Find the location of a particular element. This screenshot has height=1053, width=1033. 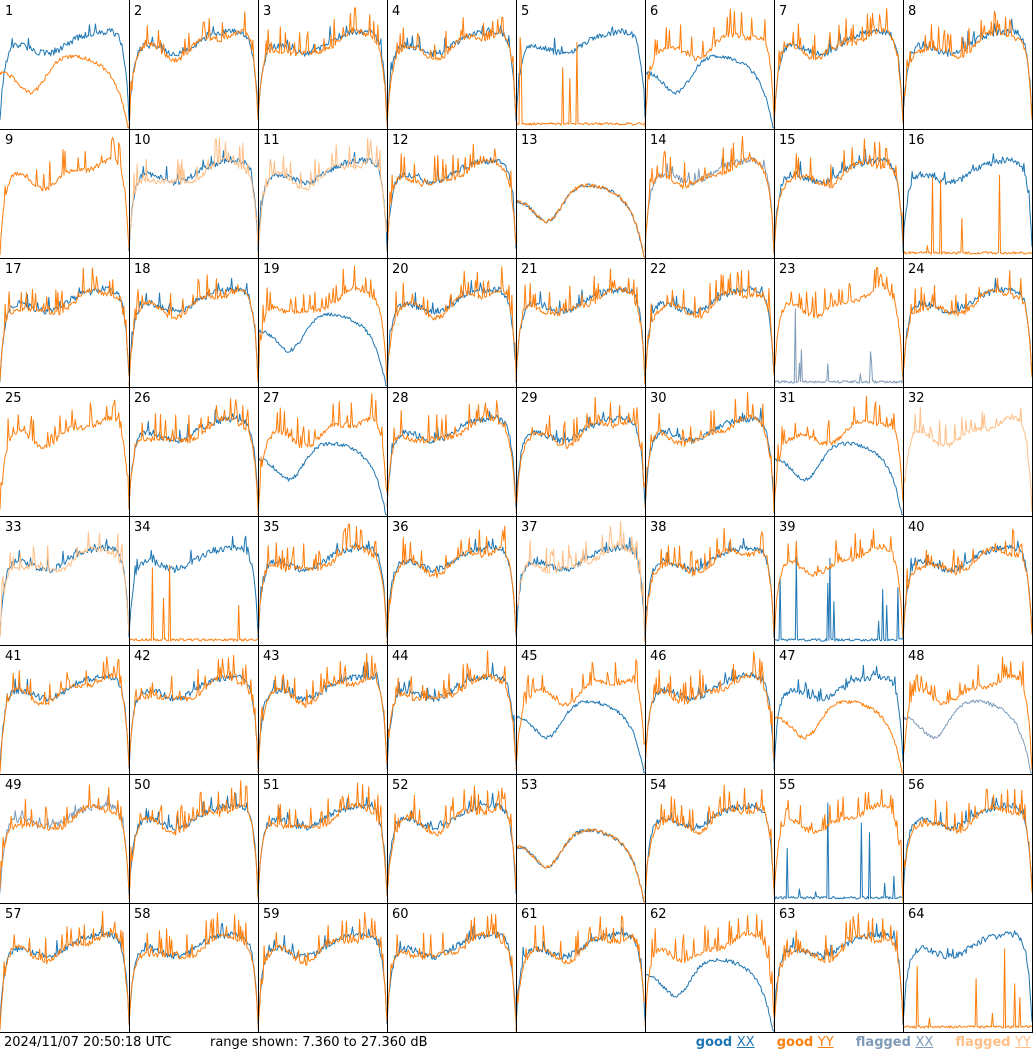

panel-60: 60 is located at coordinates (451, 966).